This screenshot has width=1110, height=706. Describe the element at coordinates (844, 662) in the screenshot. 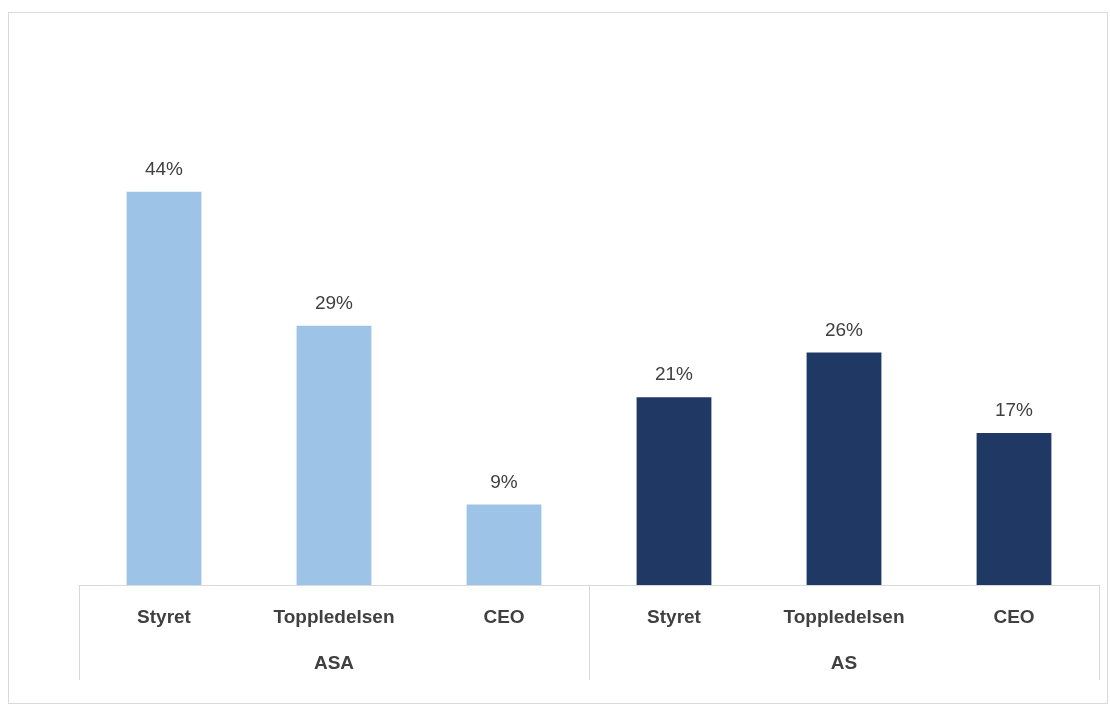

I see `text: AS` at that location.